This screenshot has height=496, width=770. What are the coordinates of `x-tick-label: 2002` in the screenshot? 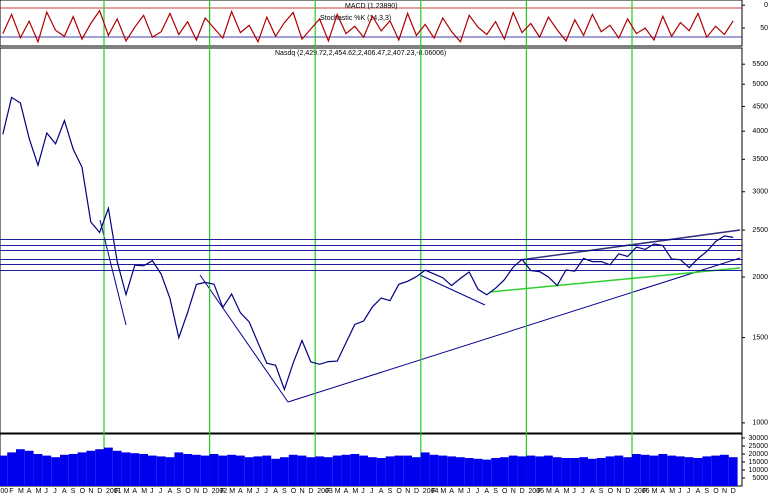 It's located at (220, 491).